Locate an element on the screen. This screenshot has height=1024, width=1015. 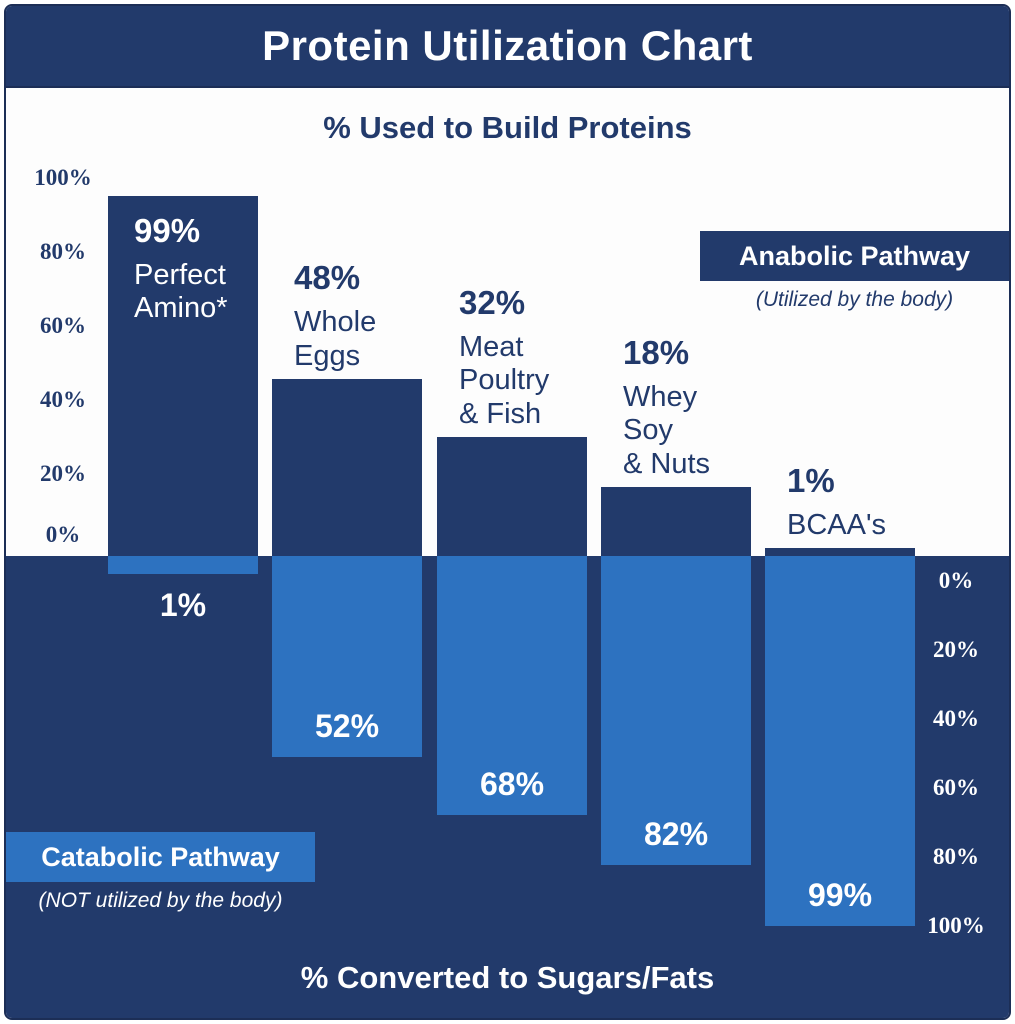
category-label: 48% Whole Eggs is located at coordinates (335, 316).